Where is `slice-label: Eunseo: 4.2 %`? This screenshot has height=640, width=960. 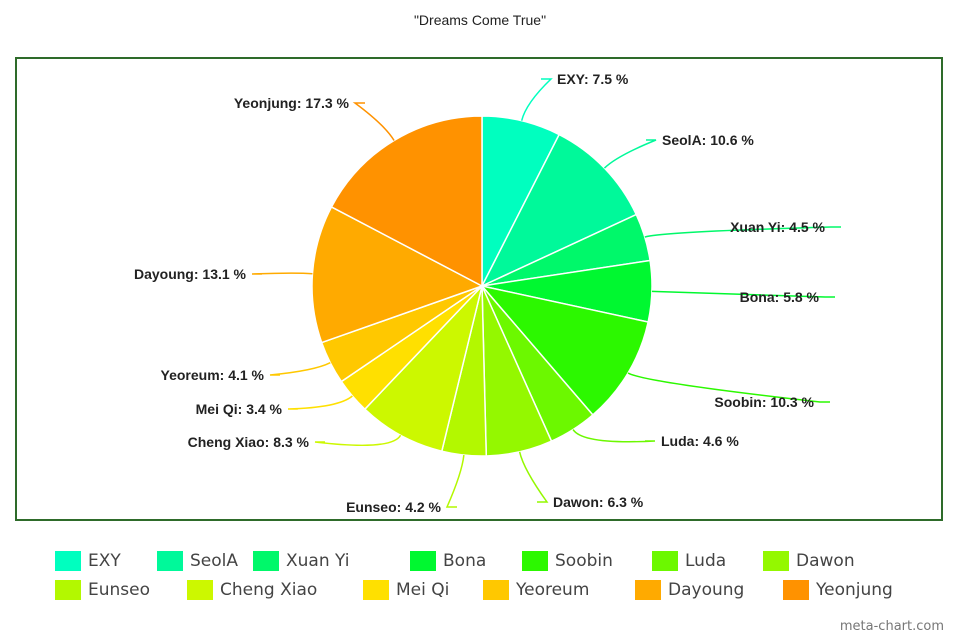
slice-label: Eunseo: 4.2 % is located at coordinates (393, 507).